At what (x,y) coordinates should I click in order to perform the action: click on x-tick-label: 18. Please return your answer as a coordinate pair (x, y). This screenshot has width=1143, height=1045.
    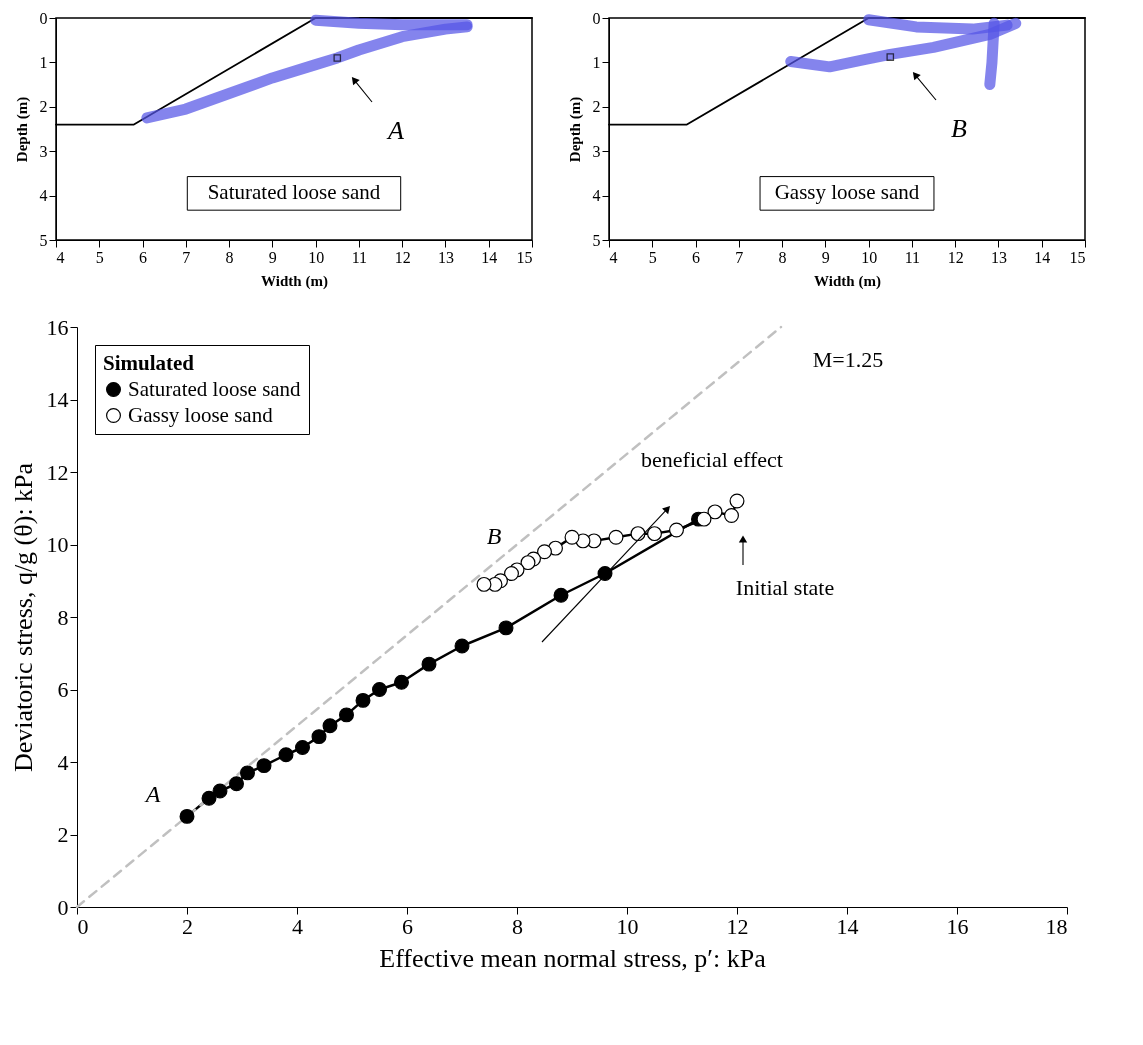
    Looking at the image, I should click on (1056, 926).